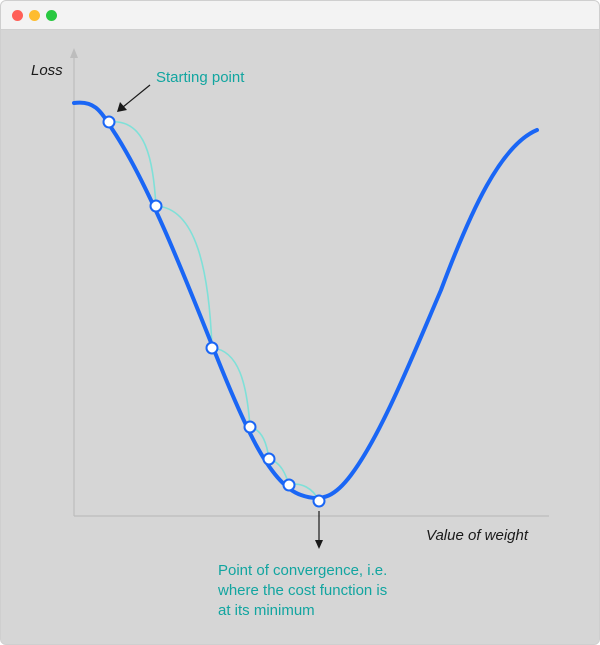 The image size is (600, 645). I want to click on title-bar, so click(300, 15).